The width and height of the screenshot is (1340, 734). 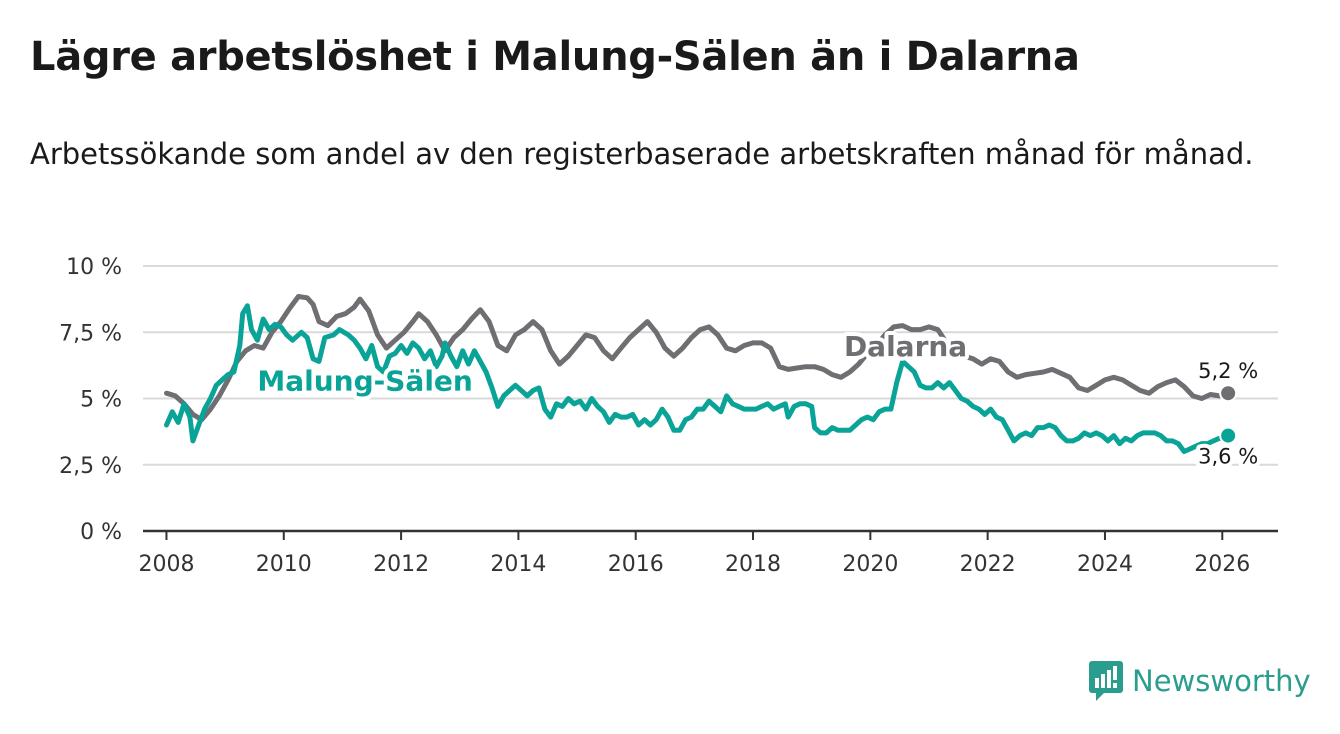 What do you see at coordinates (90, 466) in the screenshot?
I see `y-tick-label: 2,5 %` at bounding box center [90, 466].